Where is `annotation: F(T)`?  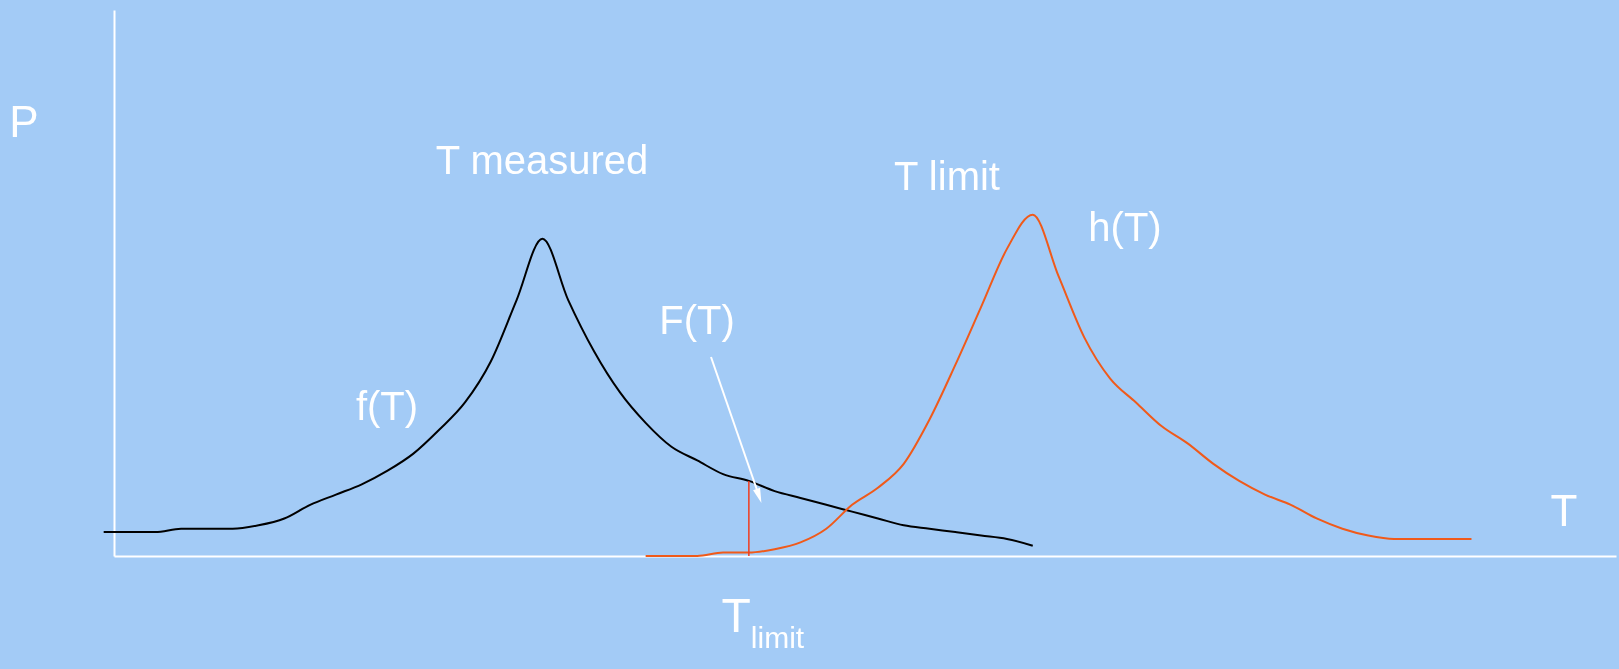
annotation: F(T) is located at coordinates (697, 320).